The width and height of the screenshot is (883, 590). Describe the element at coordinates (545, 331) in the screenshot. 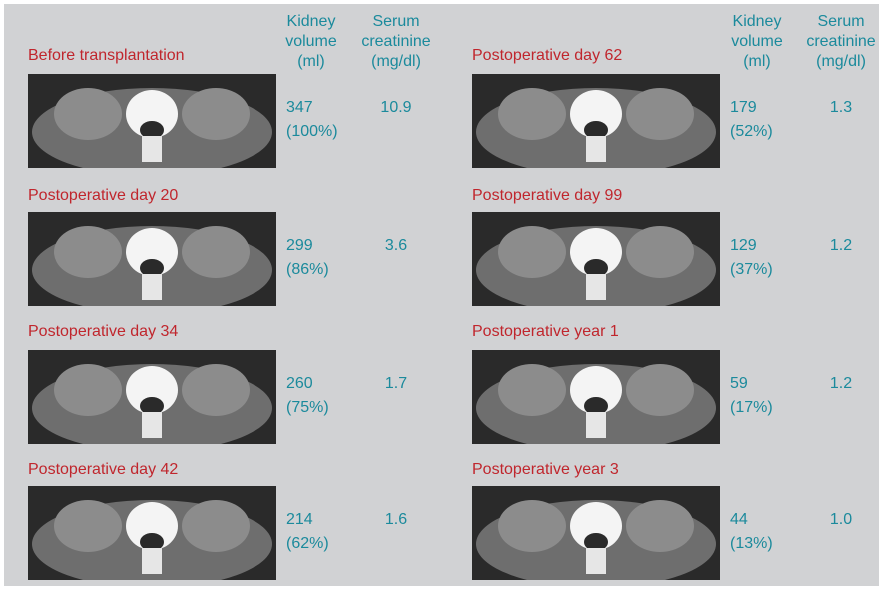

I see `timepoint-label: Postoperative year 1` at that location.